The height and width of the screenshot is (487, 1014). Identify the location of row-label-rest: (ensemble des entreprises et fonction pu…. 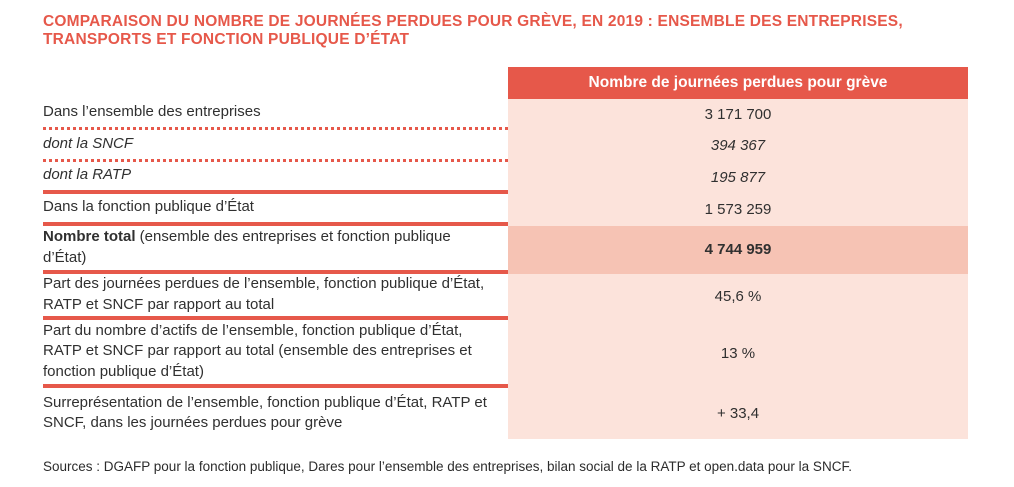
(247, 247).